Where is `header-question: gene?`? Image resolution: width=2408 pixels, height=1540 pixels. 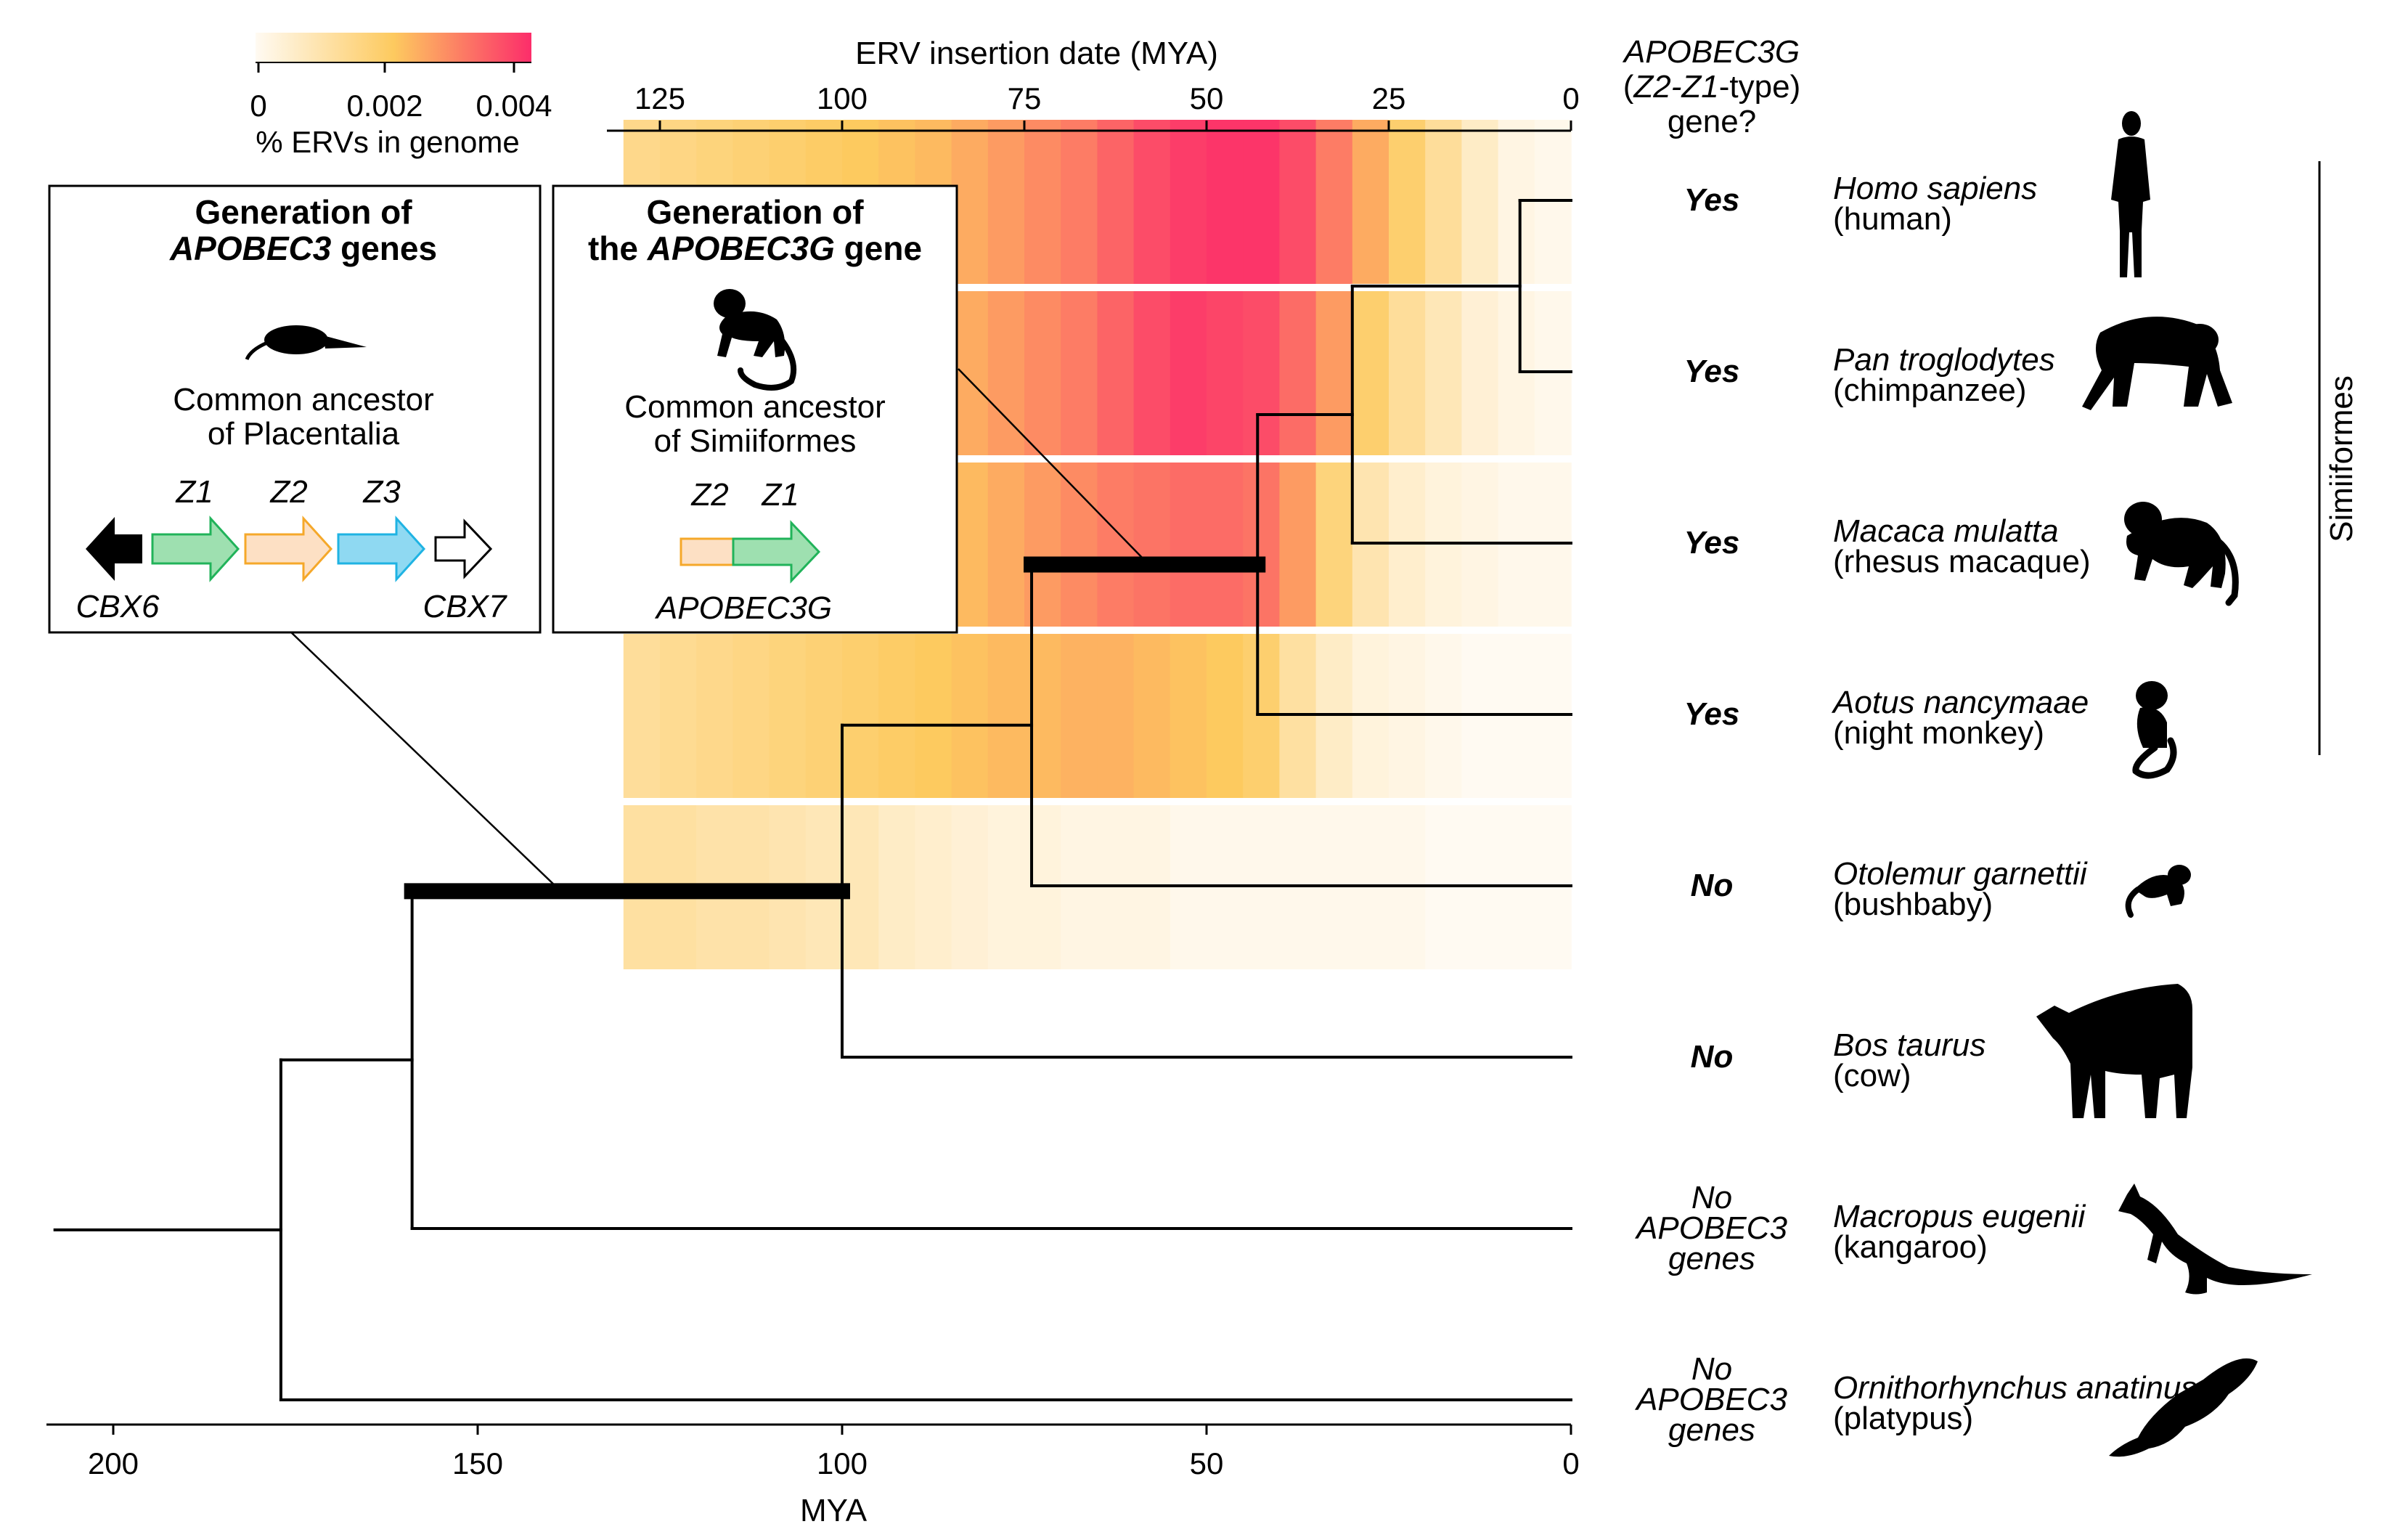
header-question: gene? is located at coordinates (1712, 121).